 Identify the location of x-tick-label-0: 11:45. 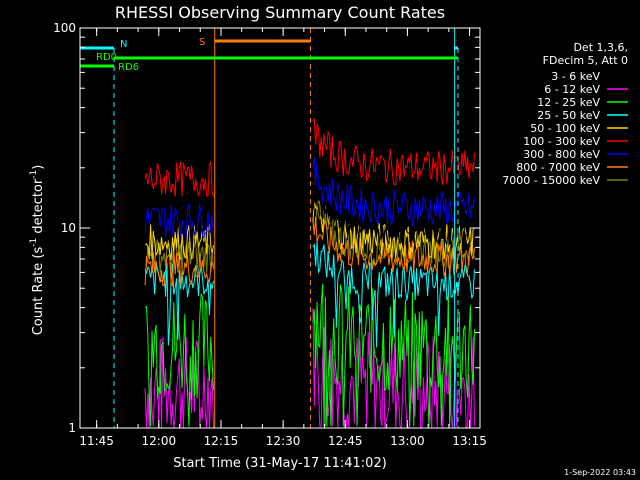
(96, 441).